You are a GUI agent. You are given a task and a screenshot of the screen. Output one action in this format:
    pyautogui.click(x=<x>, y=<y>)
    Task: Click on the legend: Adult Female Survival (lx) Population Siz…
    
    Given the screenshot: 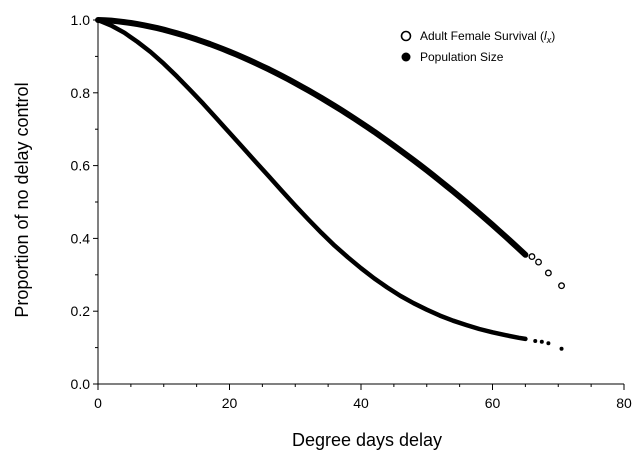 What is the action you would take?
    pyautogui.click(x=477, y=46)
    